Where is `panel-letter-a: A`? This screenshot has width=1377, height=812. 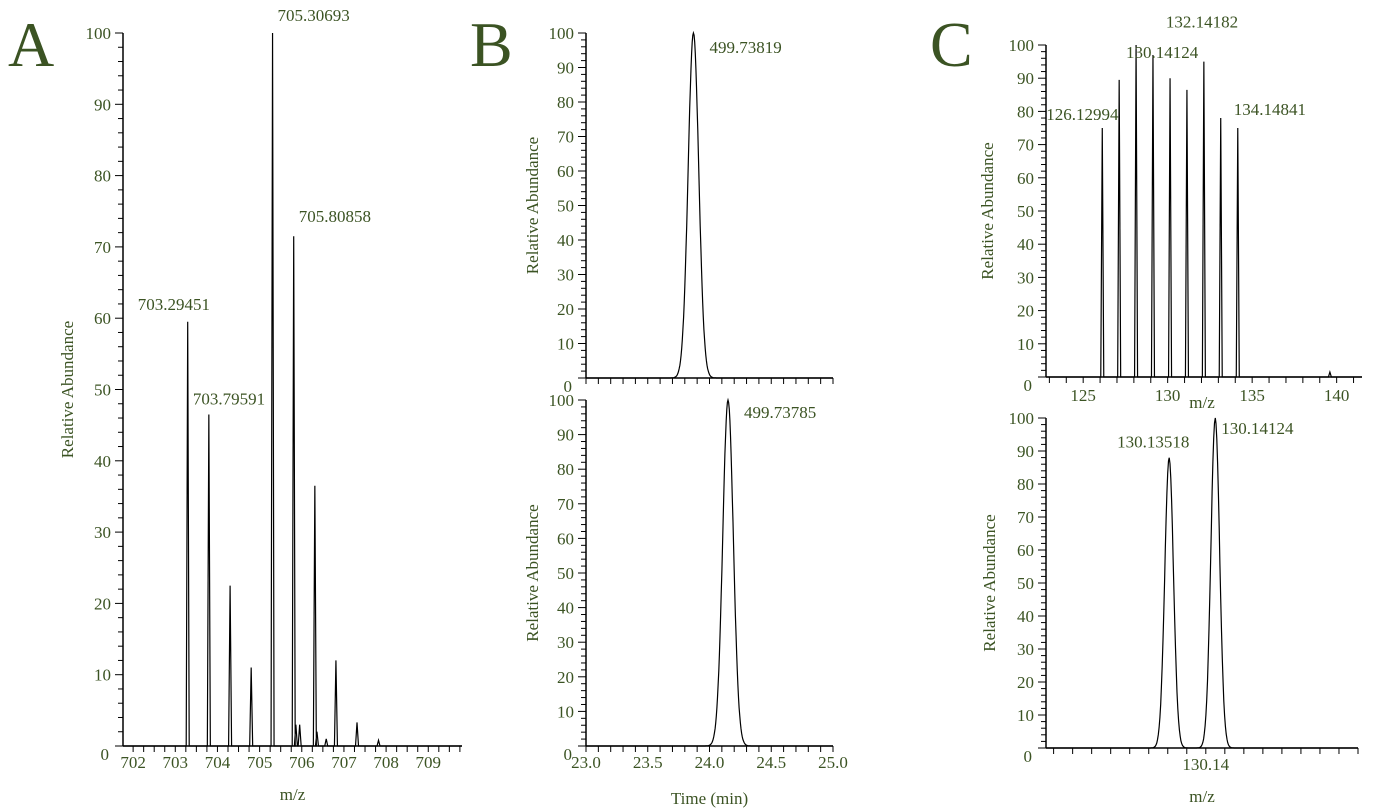
panel-letter-a: A is located at coordinates (31, 44).